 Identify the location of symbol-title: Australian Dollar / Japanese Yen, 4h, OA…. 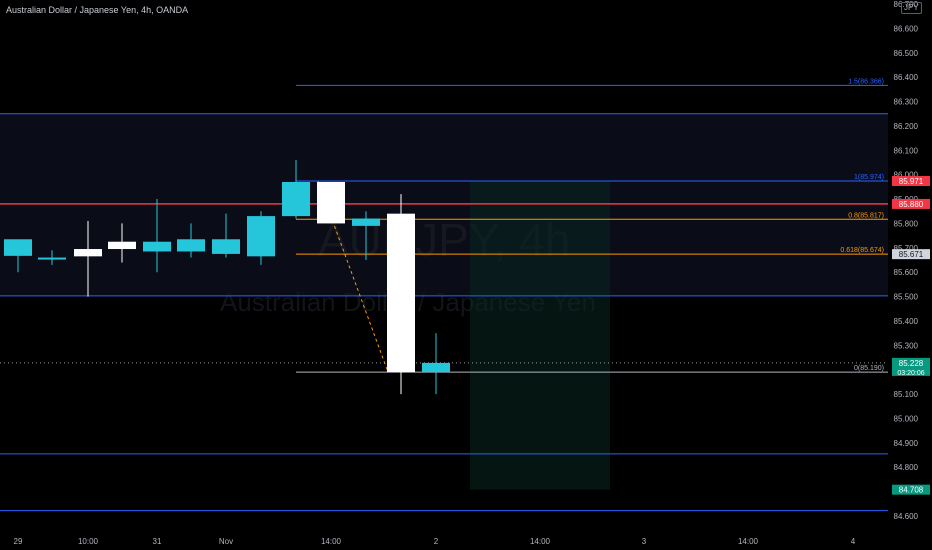
(97, 10).